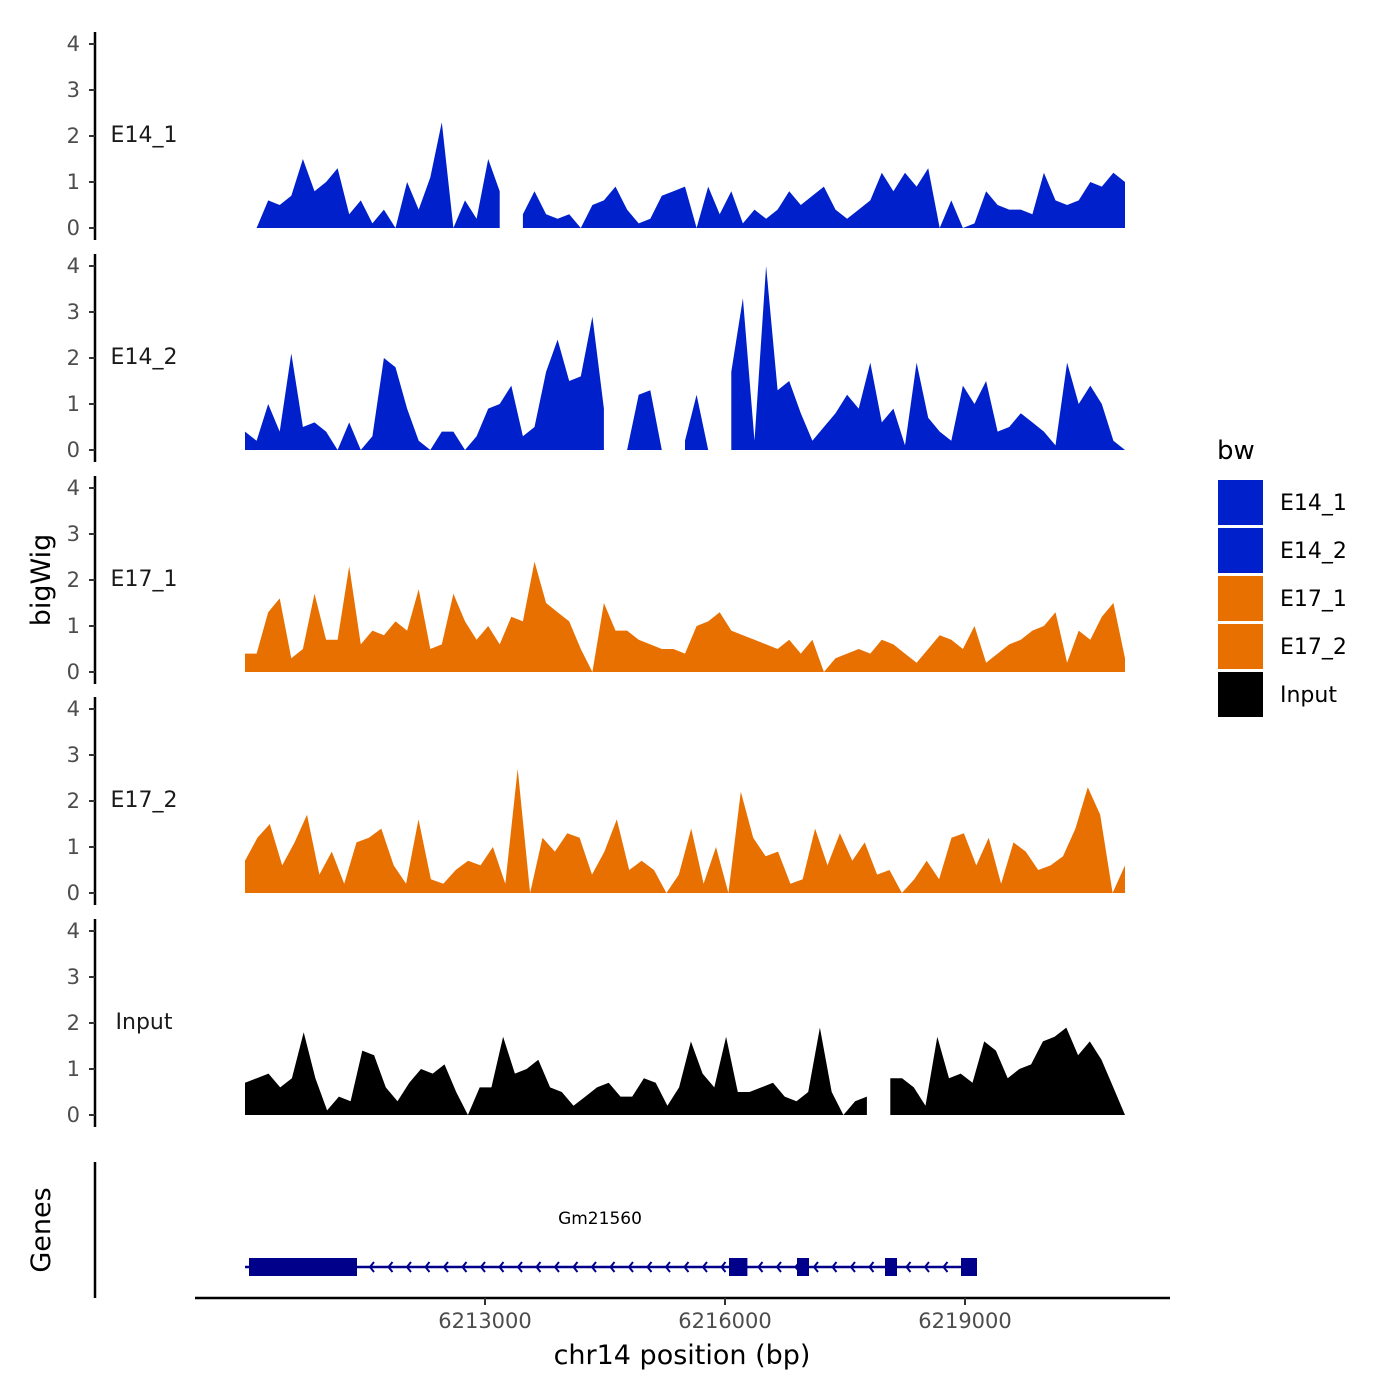 This screenshot has width=1400, height=1400. I want to click on legend-items: E14_1 E14_2 E17_1 E17_2 Input, so click(1282, 598).